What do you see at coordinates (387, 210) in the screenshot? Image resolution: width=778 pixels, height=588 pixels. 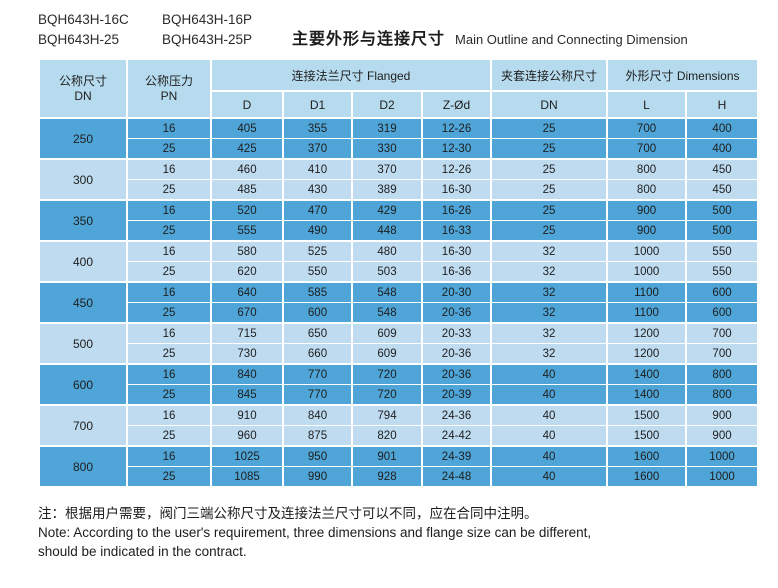 I see `data-cell: 429` at bounding box center [387, 210].